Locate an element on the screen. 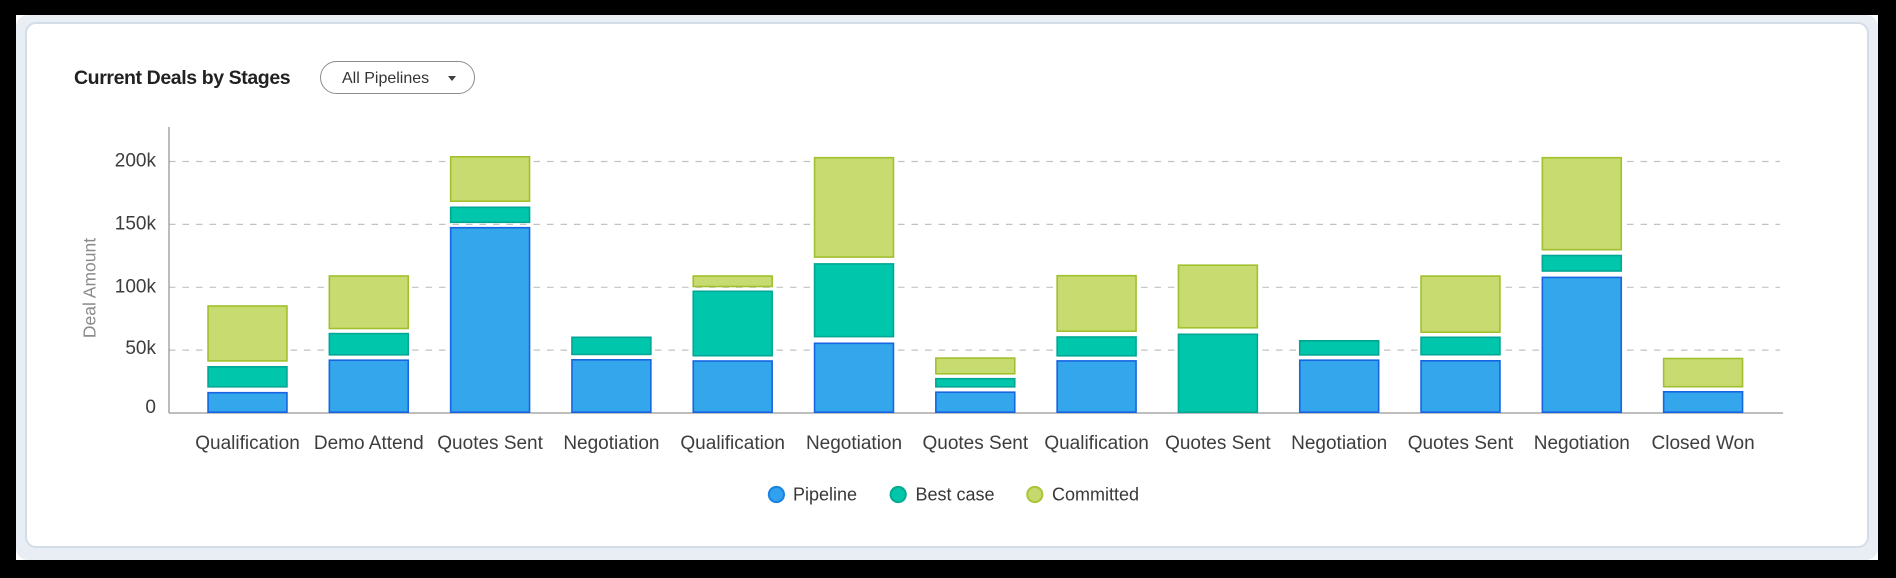 Image resolution: width=1896 pixels, height=578 pixels. svg-text: 50k is located at coordinates (140, 348).